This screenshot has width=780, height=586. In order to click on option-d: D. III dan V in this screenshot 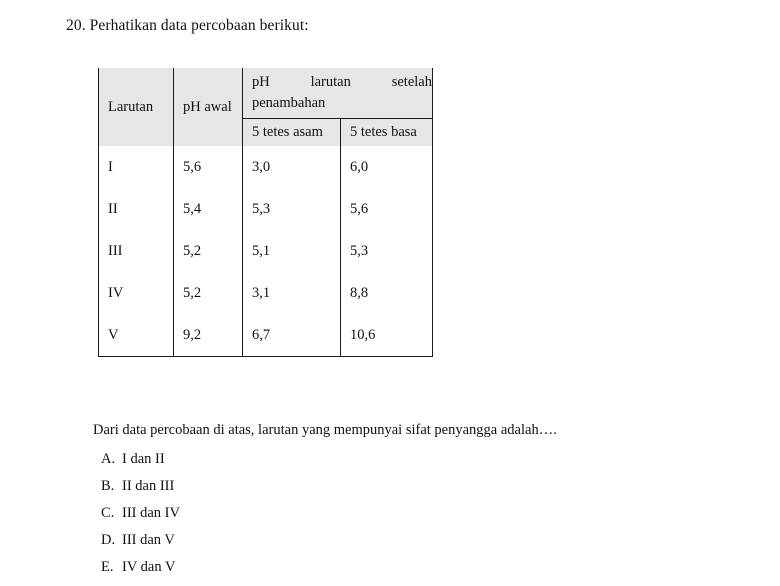, I will do `click(140, 545)`.